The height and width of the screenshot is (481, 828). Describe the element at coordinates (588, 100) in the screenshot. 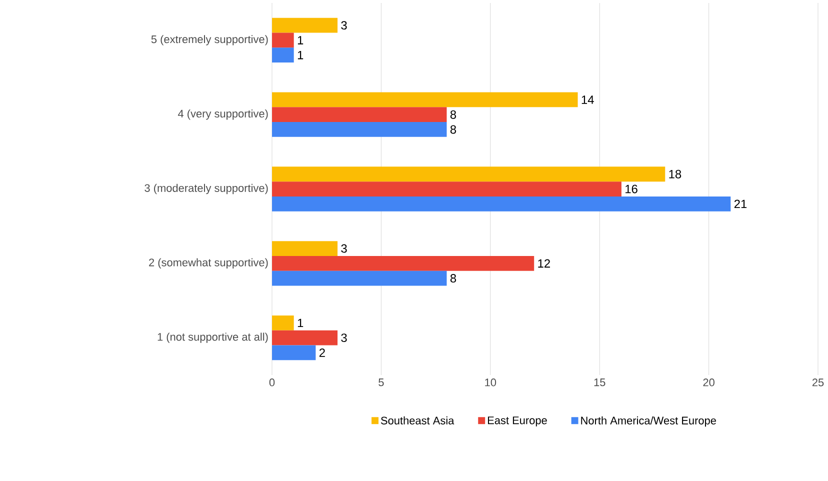

I see `data-label: 14` at that location.